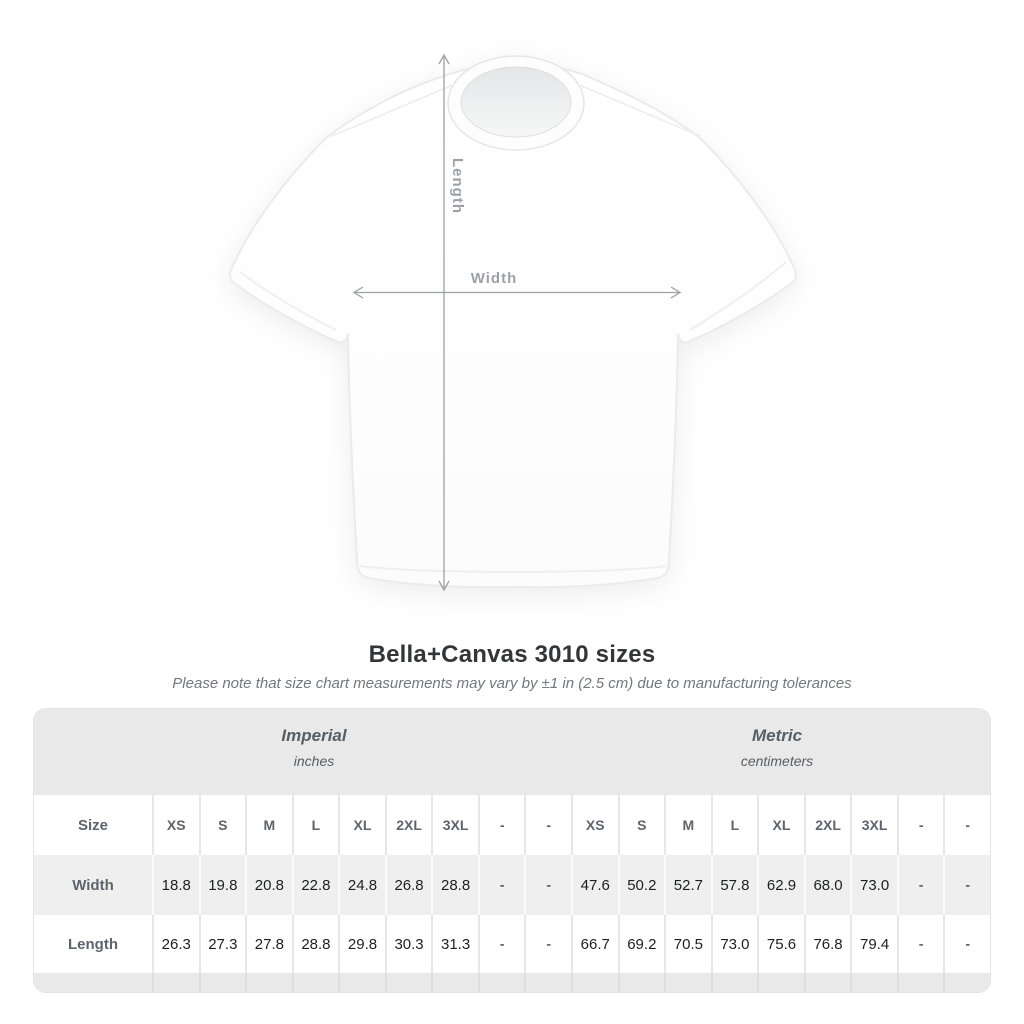 This screenshot has width=1024, height=1024. Describe the element at coordinates (687, 944) in the screenshot. I see `length-cell: 70.5` at that location.